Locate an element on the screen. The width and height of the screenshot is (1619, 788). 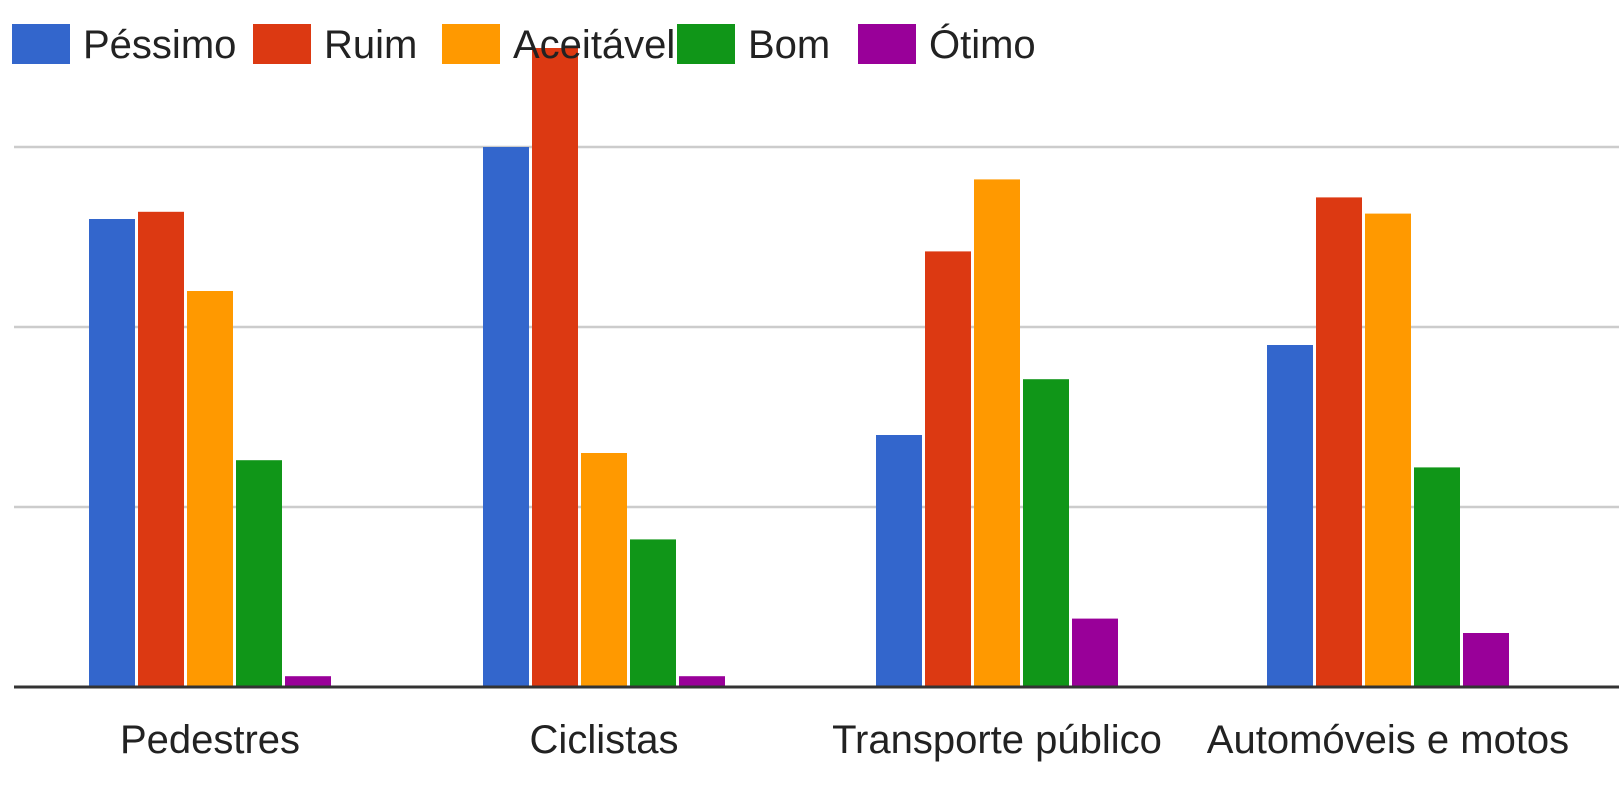
legend-label: Aceitável is located at coordinates (594, 45).